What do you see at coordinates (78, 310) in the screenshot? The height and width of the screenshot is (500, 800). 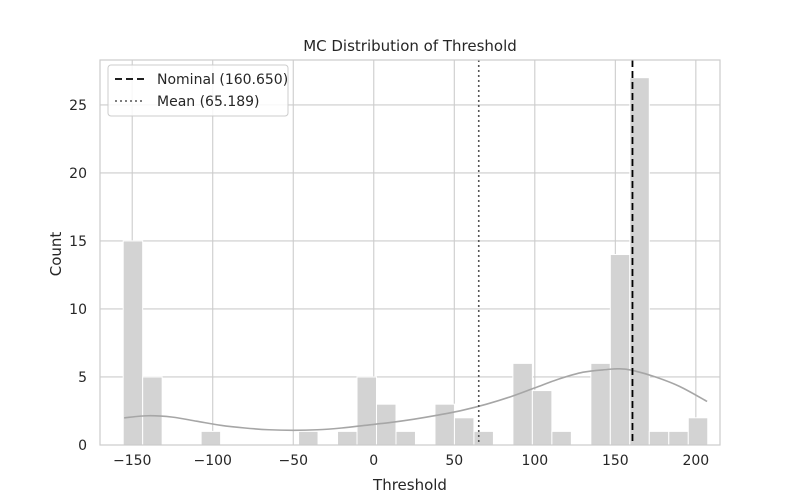 I see `y-tick-label: 10` at bounding box center [78, 310].